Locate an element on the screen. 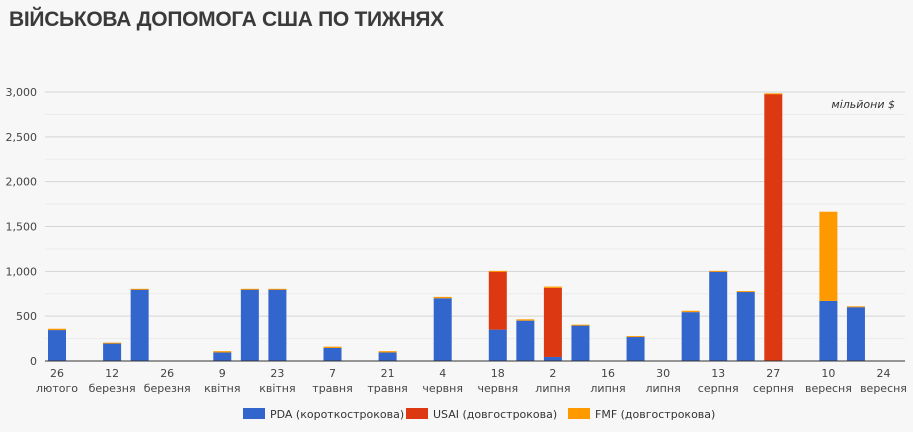 The image size is (913, 432). x-tick-day: 10 is located at coordinates (828, 373).